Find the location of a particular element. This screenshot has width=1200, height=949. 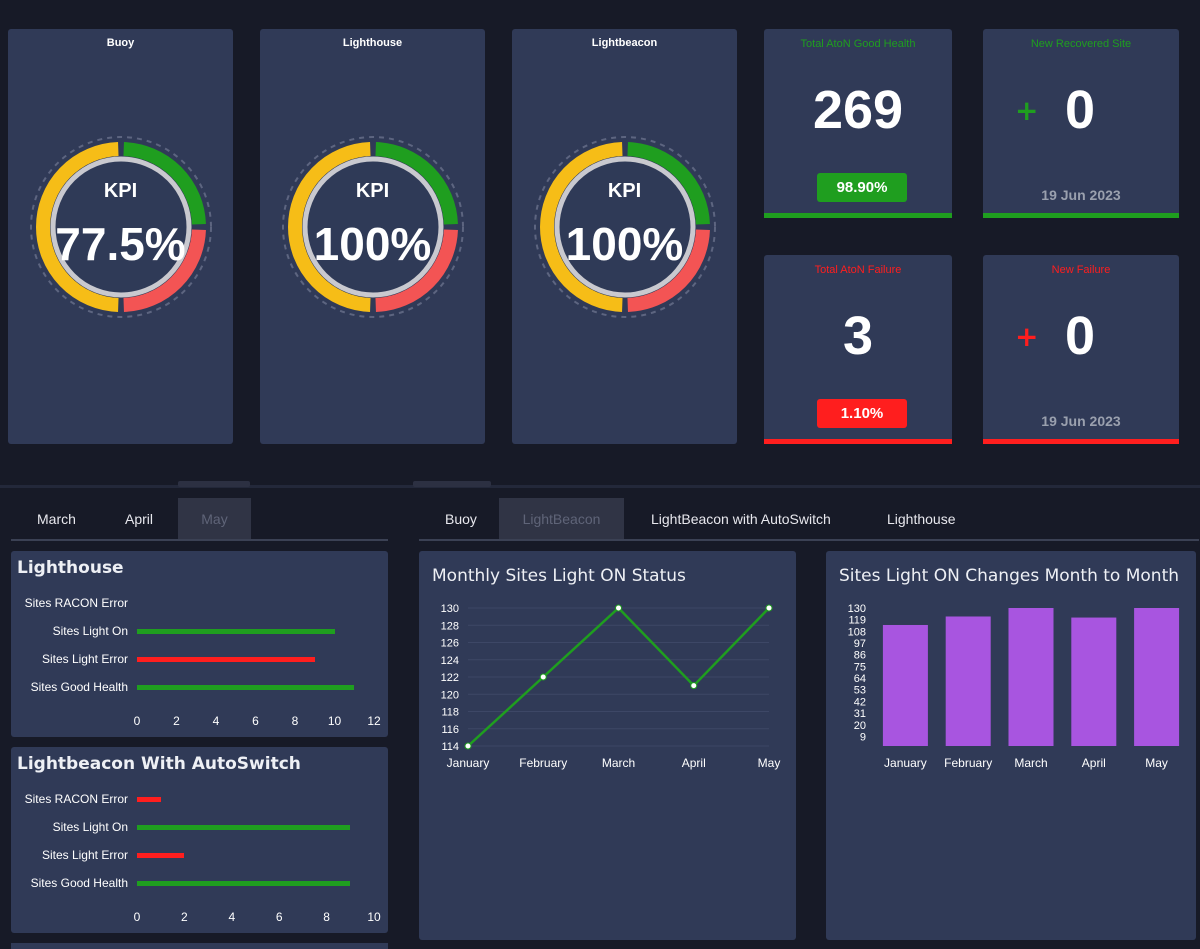

tab-may: May is located at coordinates (214, 519).